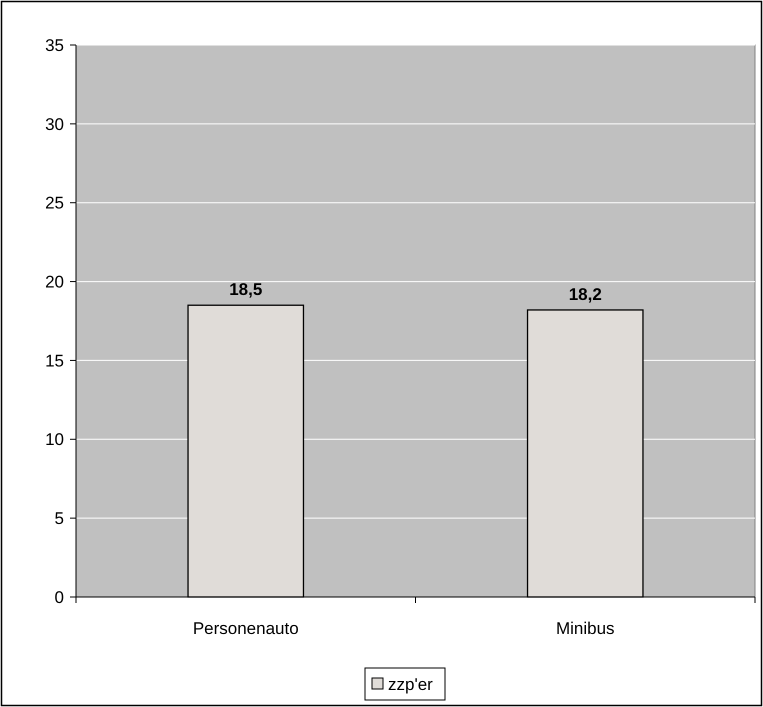 This screenshot has width=763, height=707. Describe the element at coordinates (54, 203) in the screenshot. I see `y-tick-label: 25` at that location.